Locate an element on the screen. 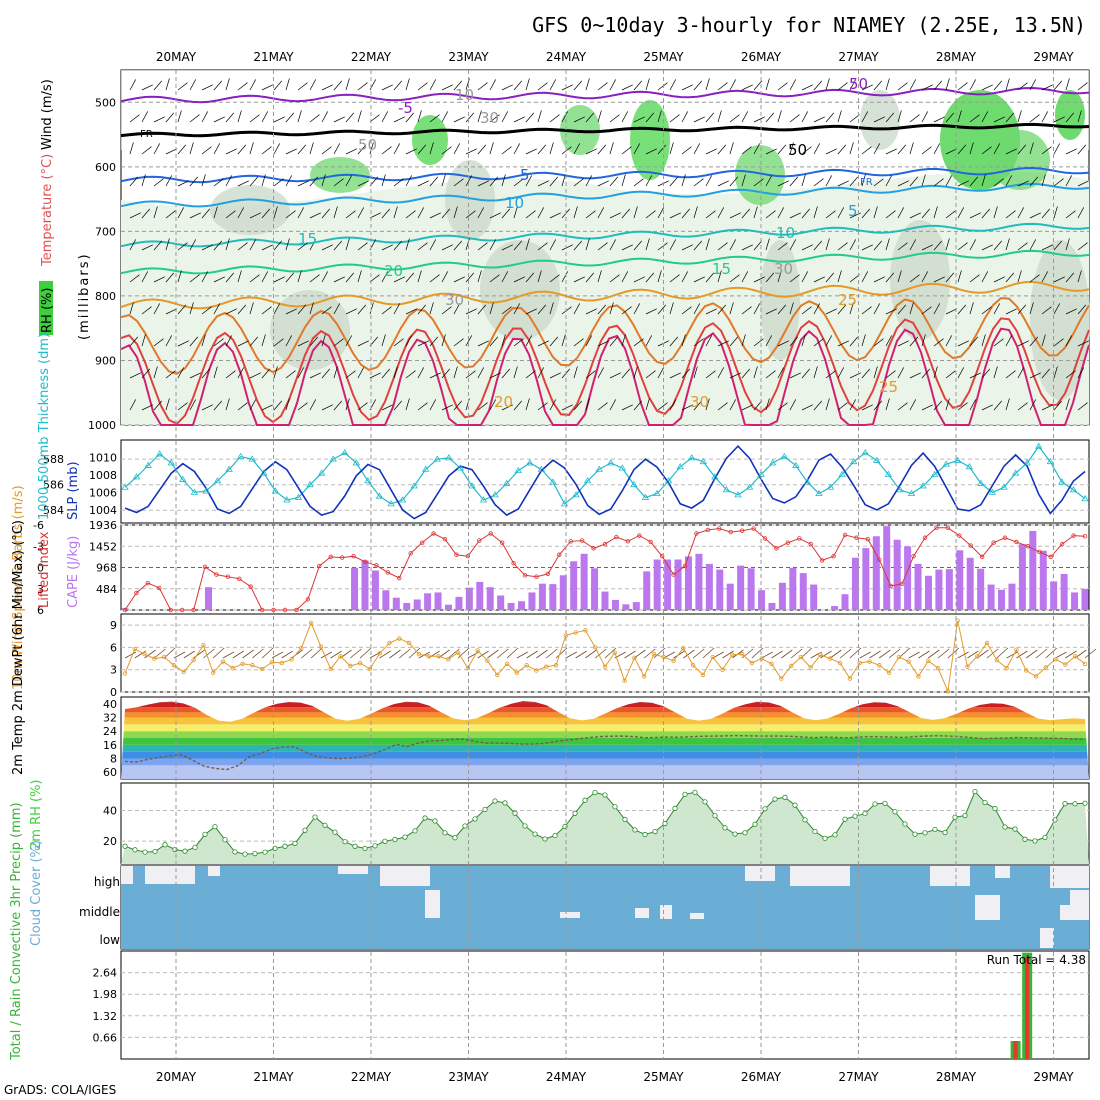 The width and height of the screenshot is (1100, 1100). contour-label: FR is located at coordinates (146, 134).